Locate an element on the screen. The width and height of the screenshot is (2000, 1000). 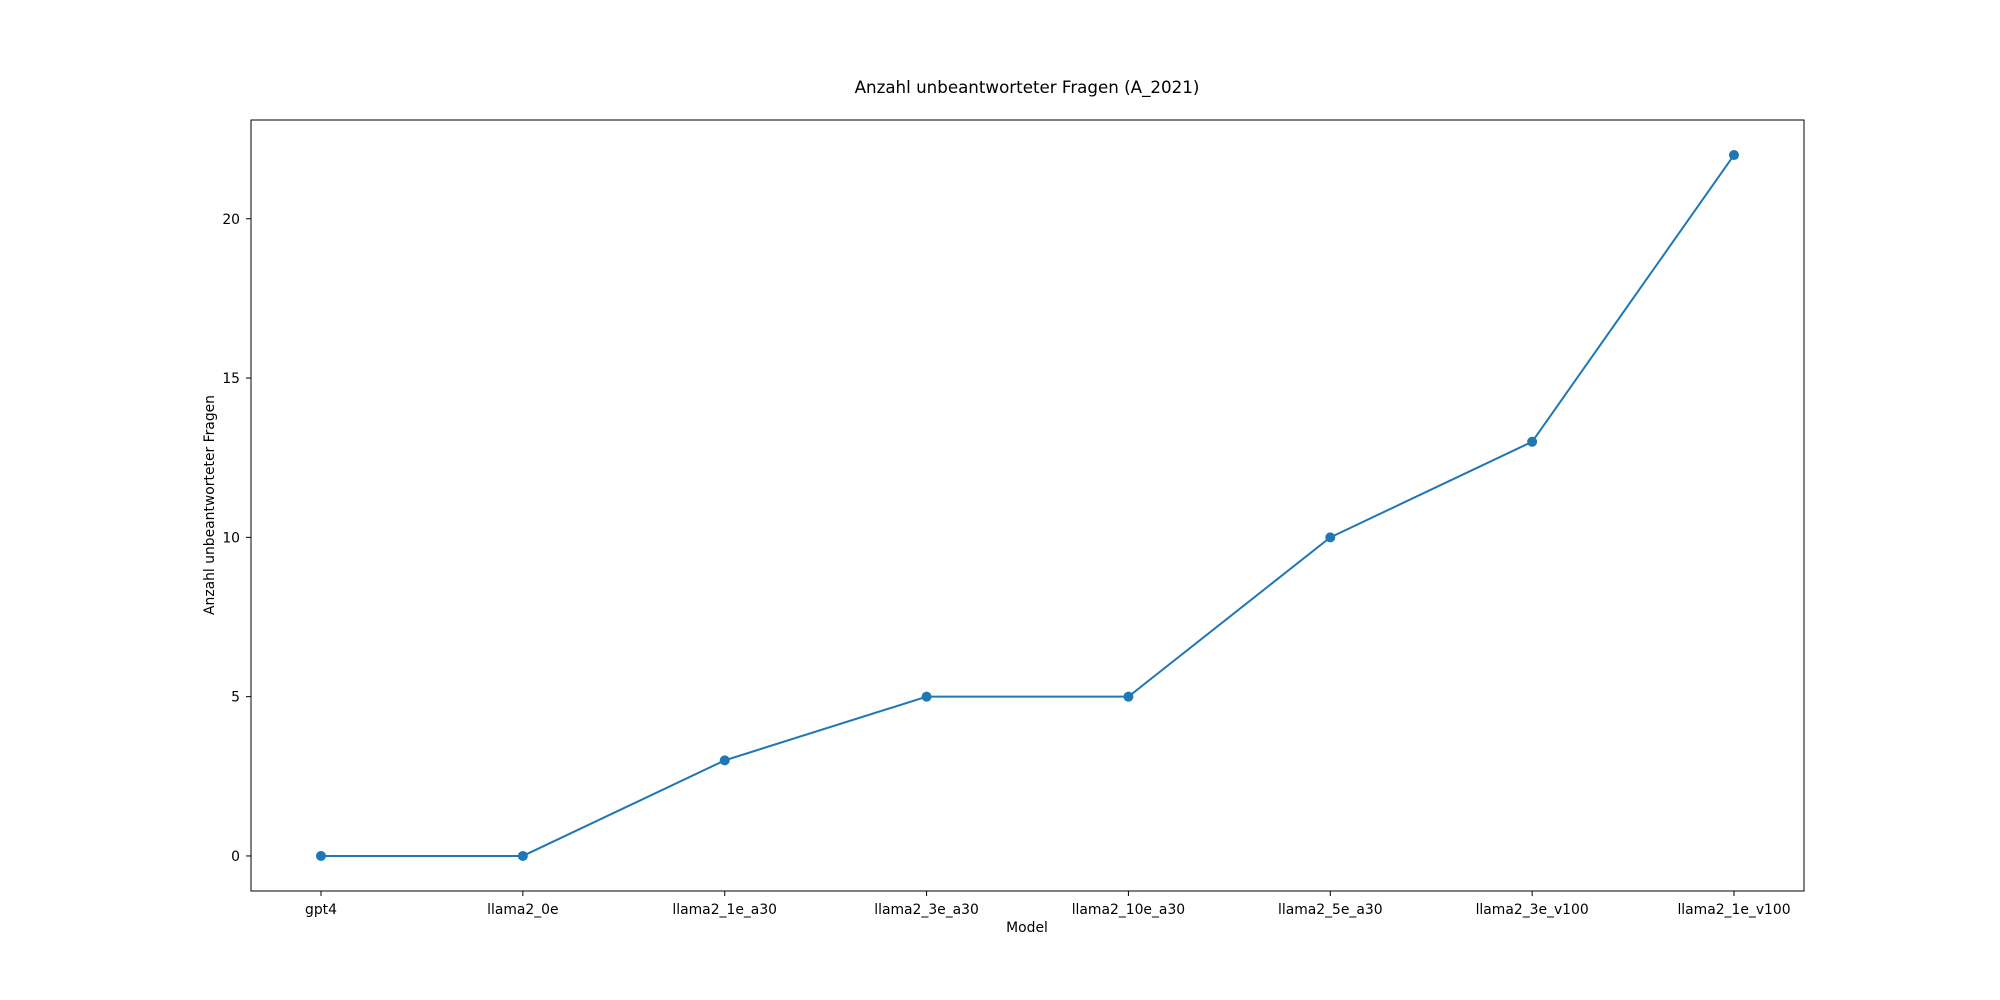
data-point-llama2_5e_a30 is located at coordinates (1330, 537).